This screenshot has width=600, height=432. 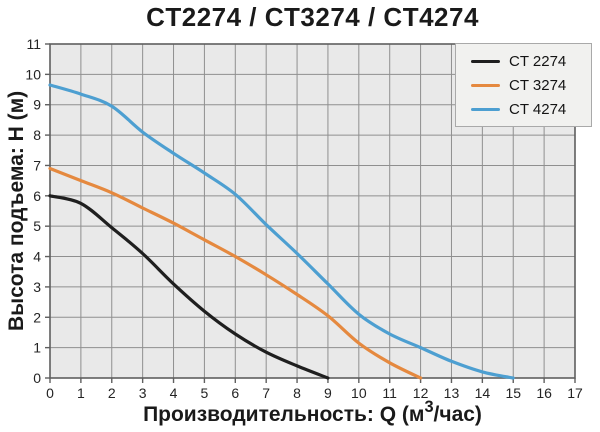 I want to click on legend-item-ct3274: CT 3274, so click(x=531, y=85).